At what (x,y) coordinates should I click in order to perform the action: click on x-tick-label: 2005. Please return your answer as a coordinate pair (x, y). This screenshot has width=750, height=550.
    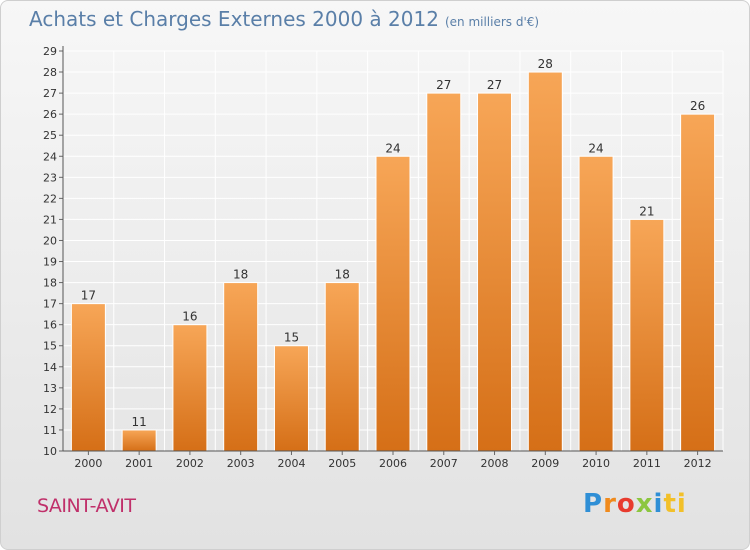
    Looking at the image, I should click on (342, 463).